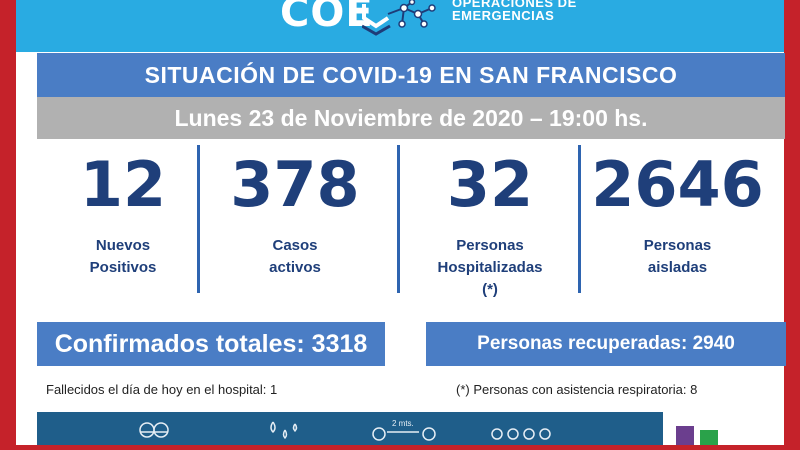 This screenshot has height=450, width=800. I want to click on people-group-icon, so click(497, 434).